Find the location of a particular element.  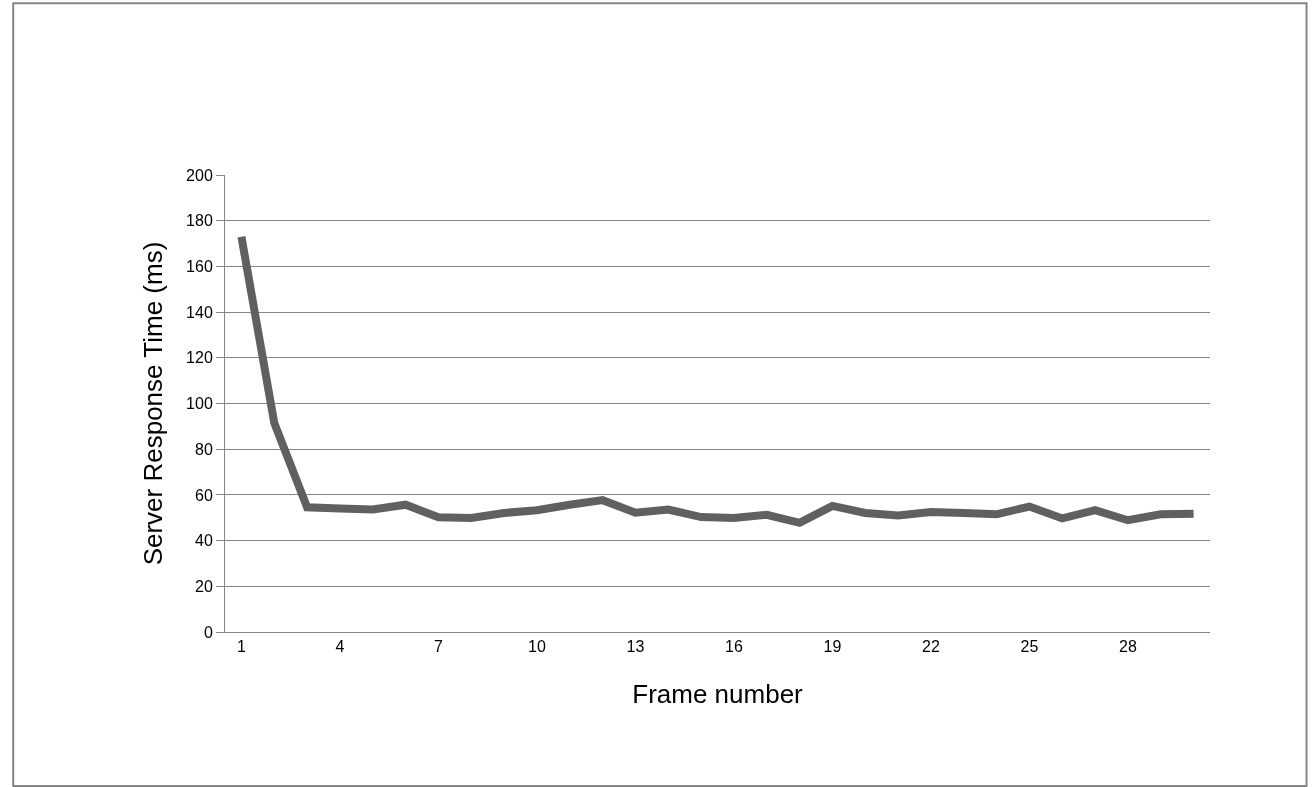

x-axis-title: Frame number is located at coordinates (718, 693).